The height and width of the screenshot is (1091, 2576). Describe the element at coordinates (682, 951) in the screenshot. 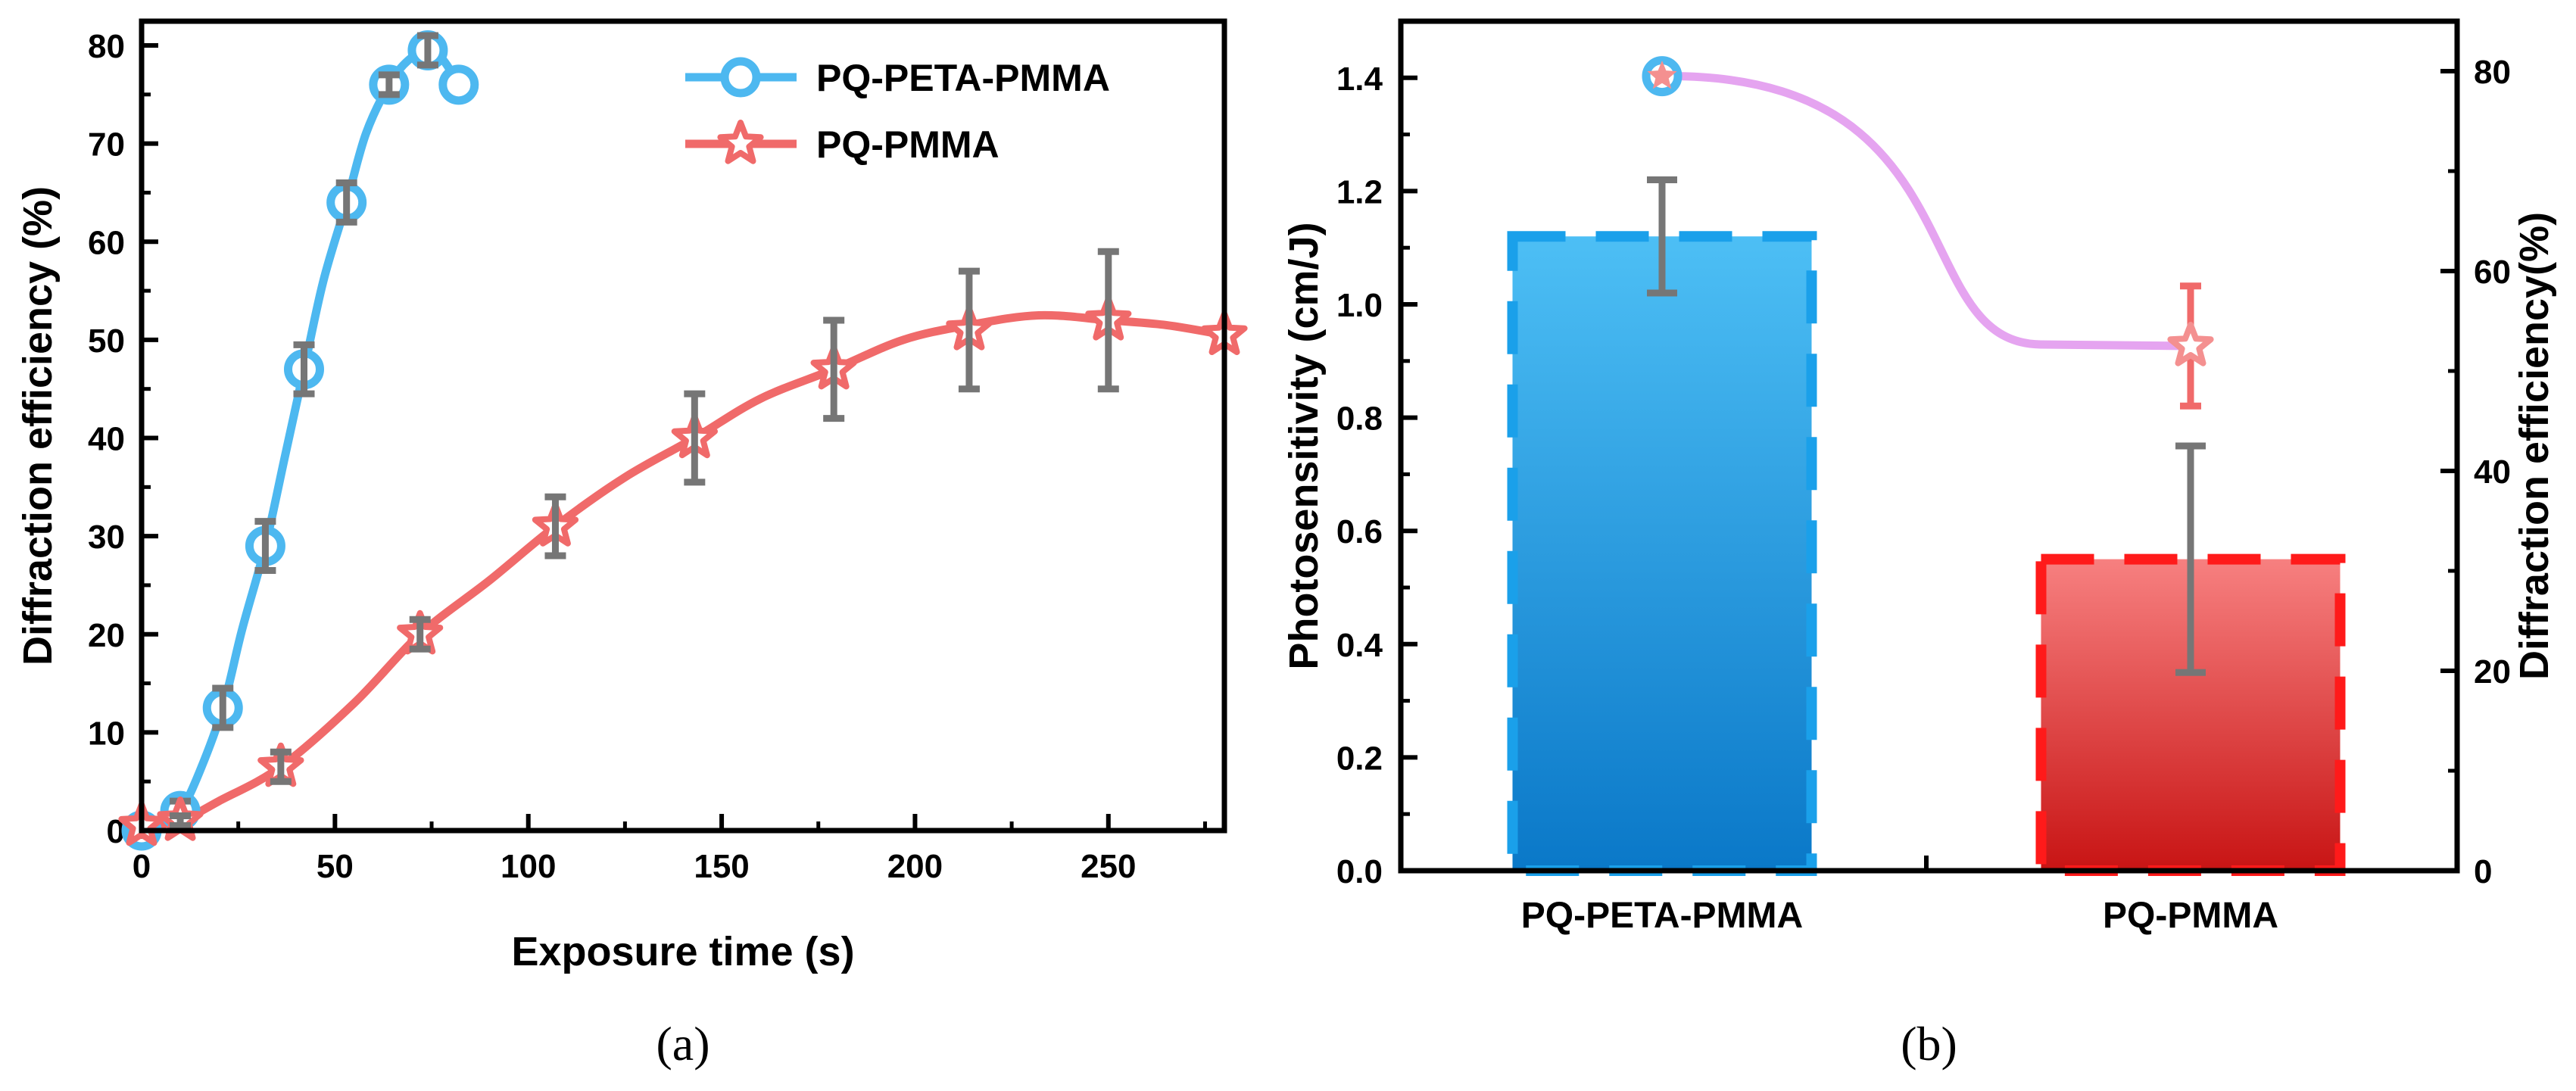

I see `chart-a-x-axis-label: Exposure time (s)` at that location.